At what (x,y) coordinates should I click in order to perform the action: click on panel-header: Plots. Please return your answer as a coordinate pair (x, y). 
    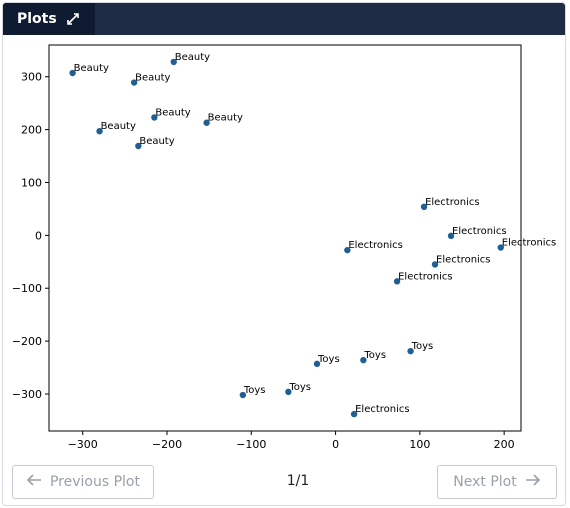
    Looking at the image, I should click on (284, 19).